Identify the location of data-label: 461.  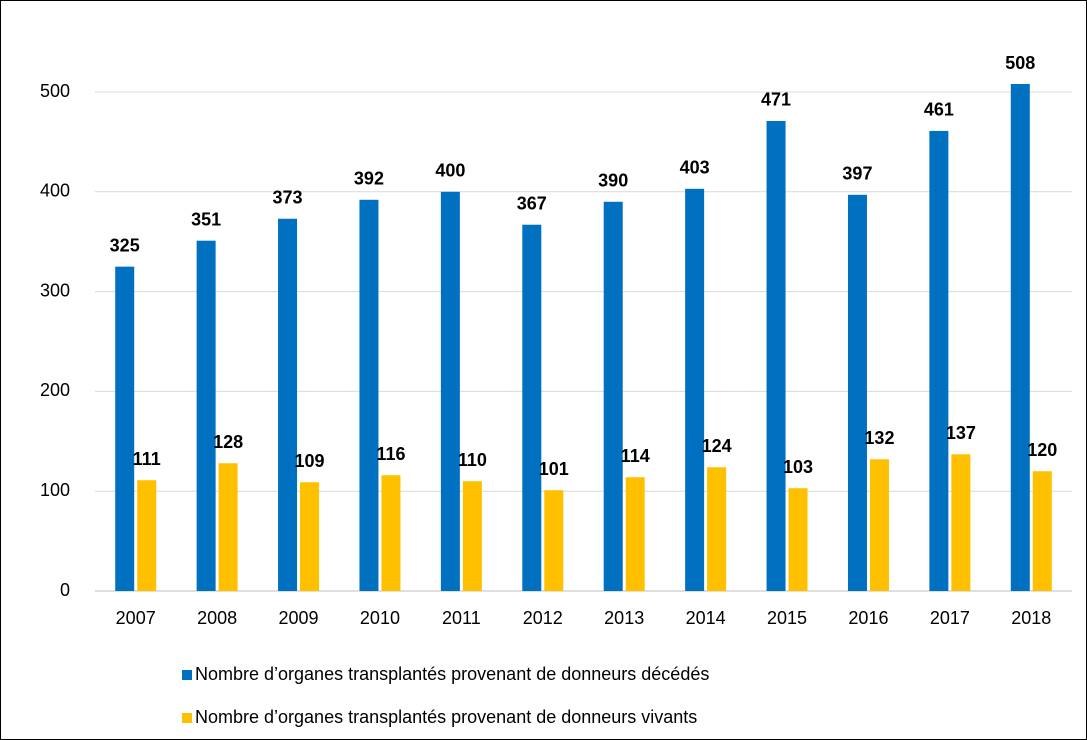
(939, 110).